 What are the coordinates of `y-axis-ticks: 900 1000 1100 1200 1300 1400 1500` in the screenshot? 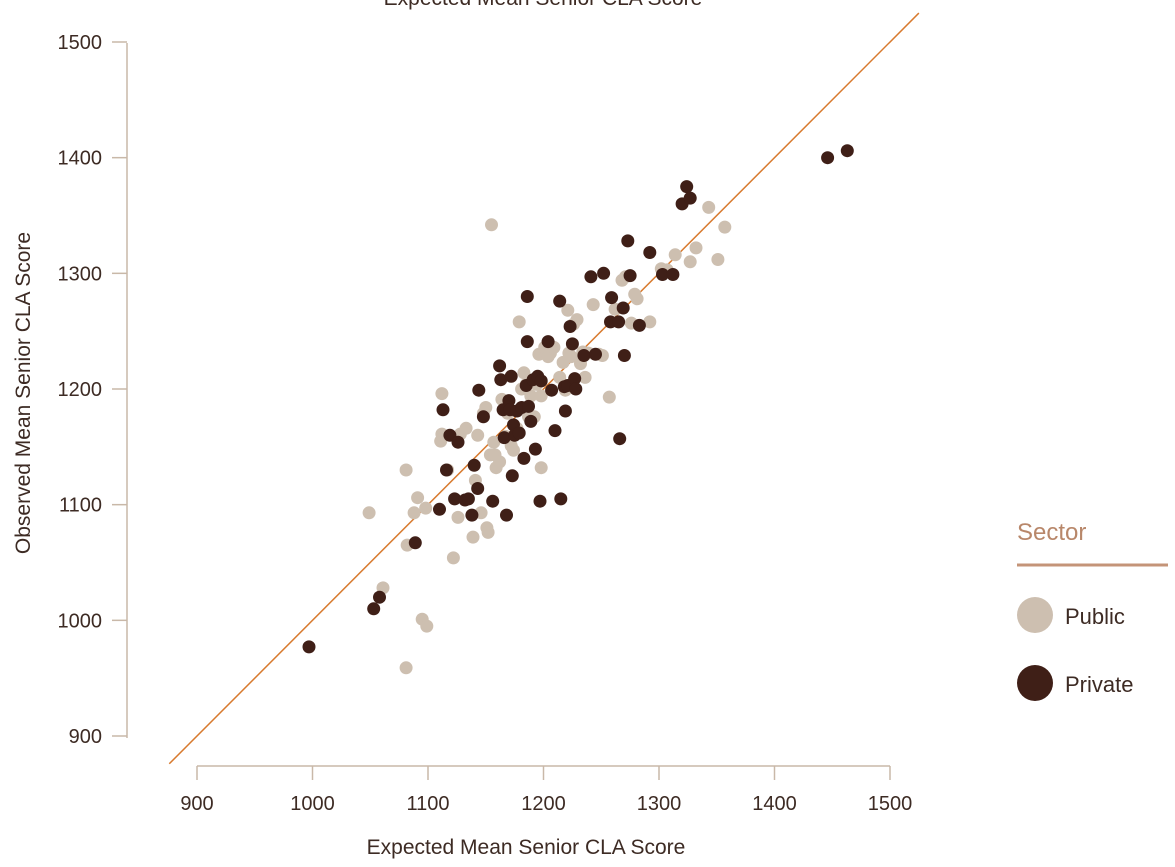 It's located at (92, 390).